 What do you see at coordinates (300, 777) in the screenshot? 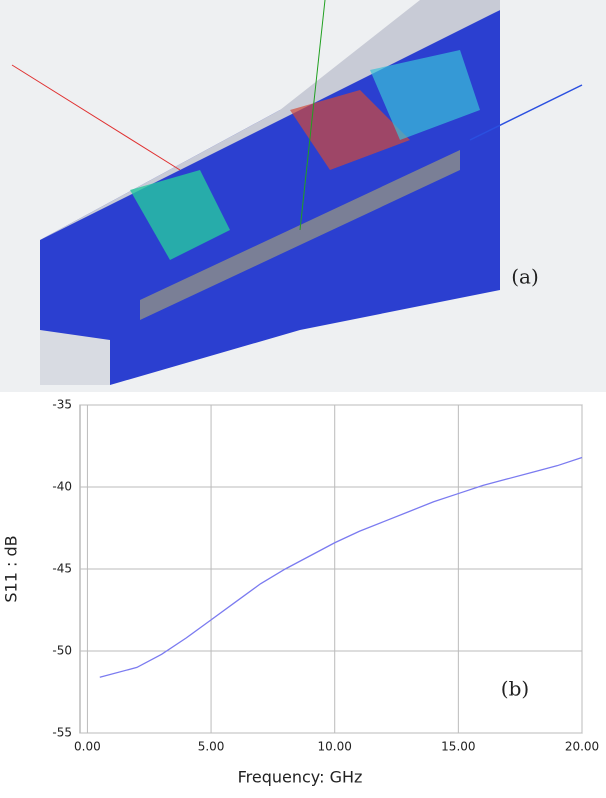
I see `x-axis-title: Frequency: GHz` at bounding box center [300, 777].